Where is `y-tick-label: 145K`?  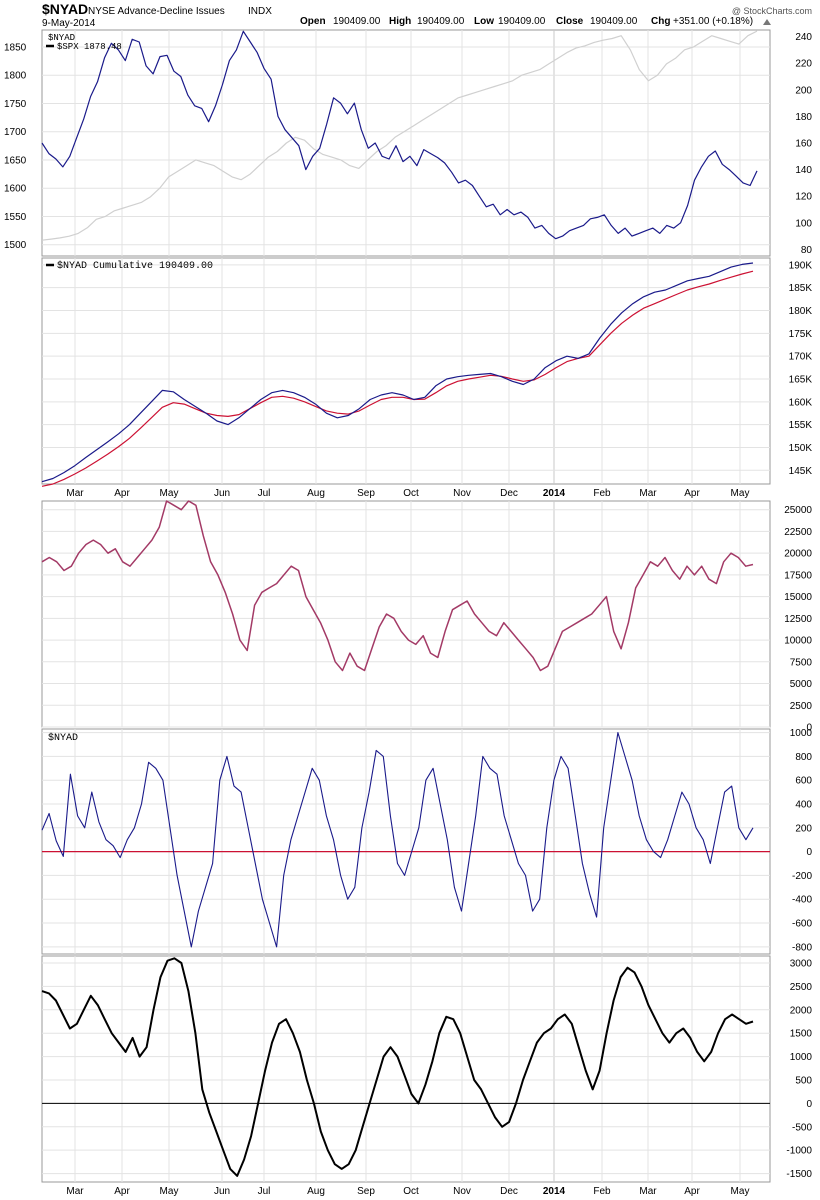 y-tick-label: 145K is located at coordinates (801, 471).